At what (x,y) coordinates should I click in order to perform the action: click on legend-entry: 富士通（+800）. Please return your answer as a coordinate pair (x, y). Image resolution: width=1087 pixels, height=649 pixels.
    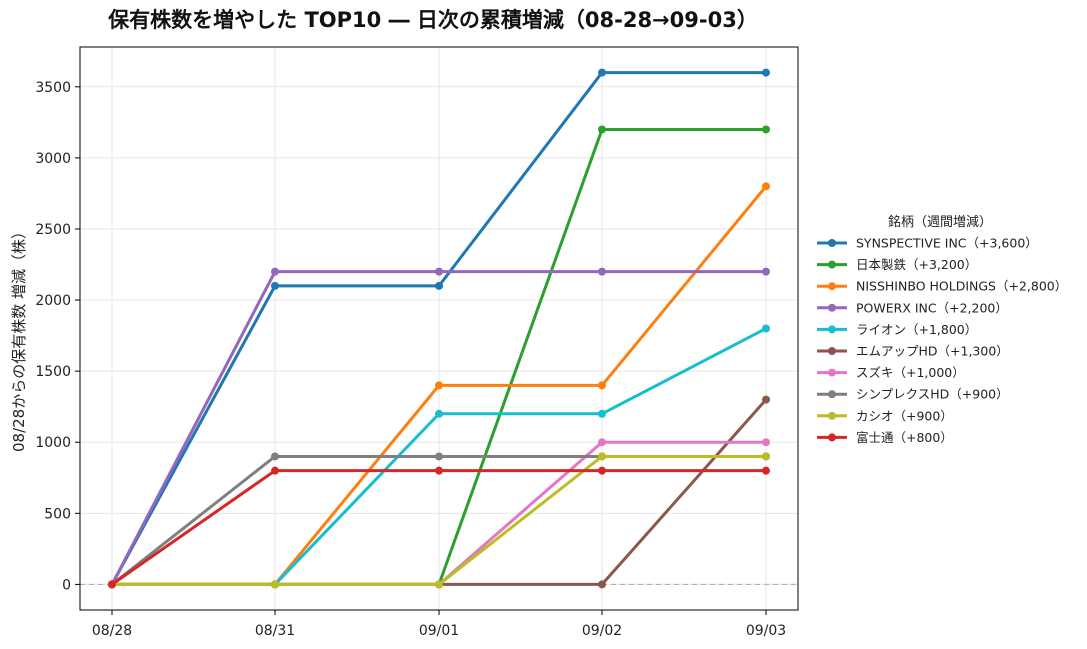
    Looking at the image, I should click on (885, 437).